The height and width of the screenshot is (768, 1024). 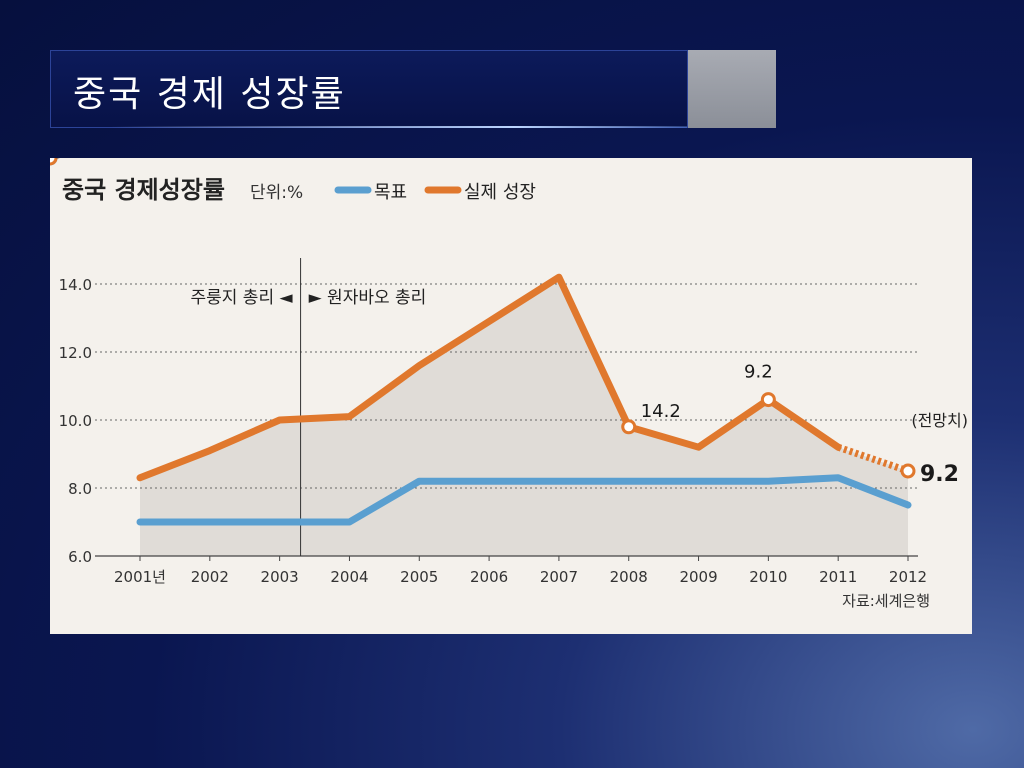 I want to click on forecast-label: (전망치), so click(x=939, y=420).